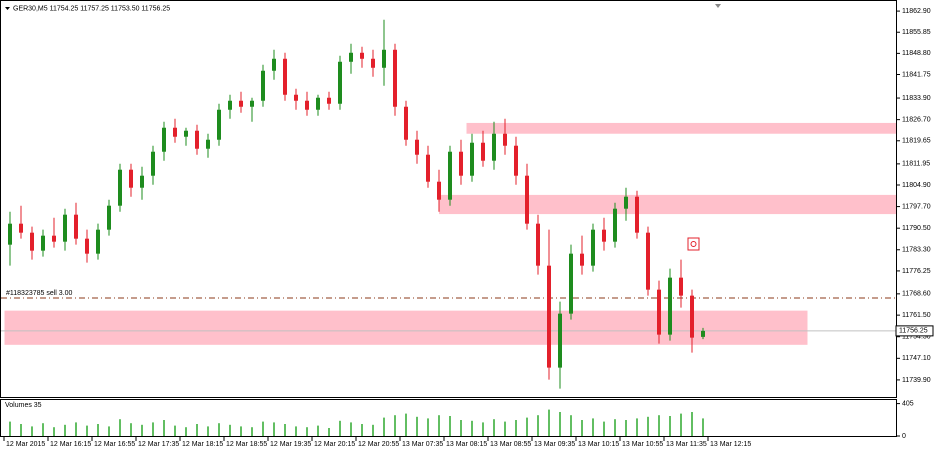 This screenshot has width=934, height=450. What do you see at coordinates (25, 444) in the screenshot?
I see `x-tick-label: 12 Mar 2015` at bounding box center [25, 444].